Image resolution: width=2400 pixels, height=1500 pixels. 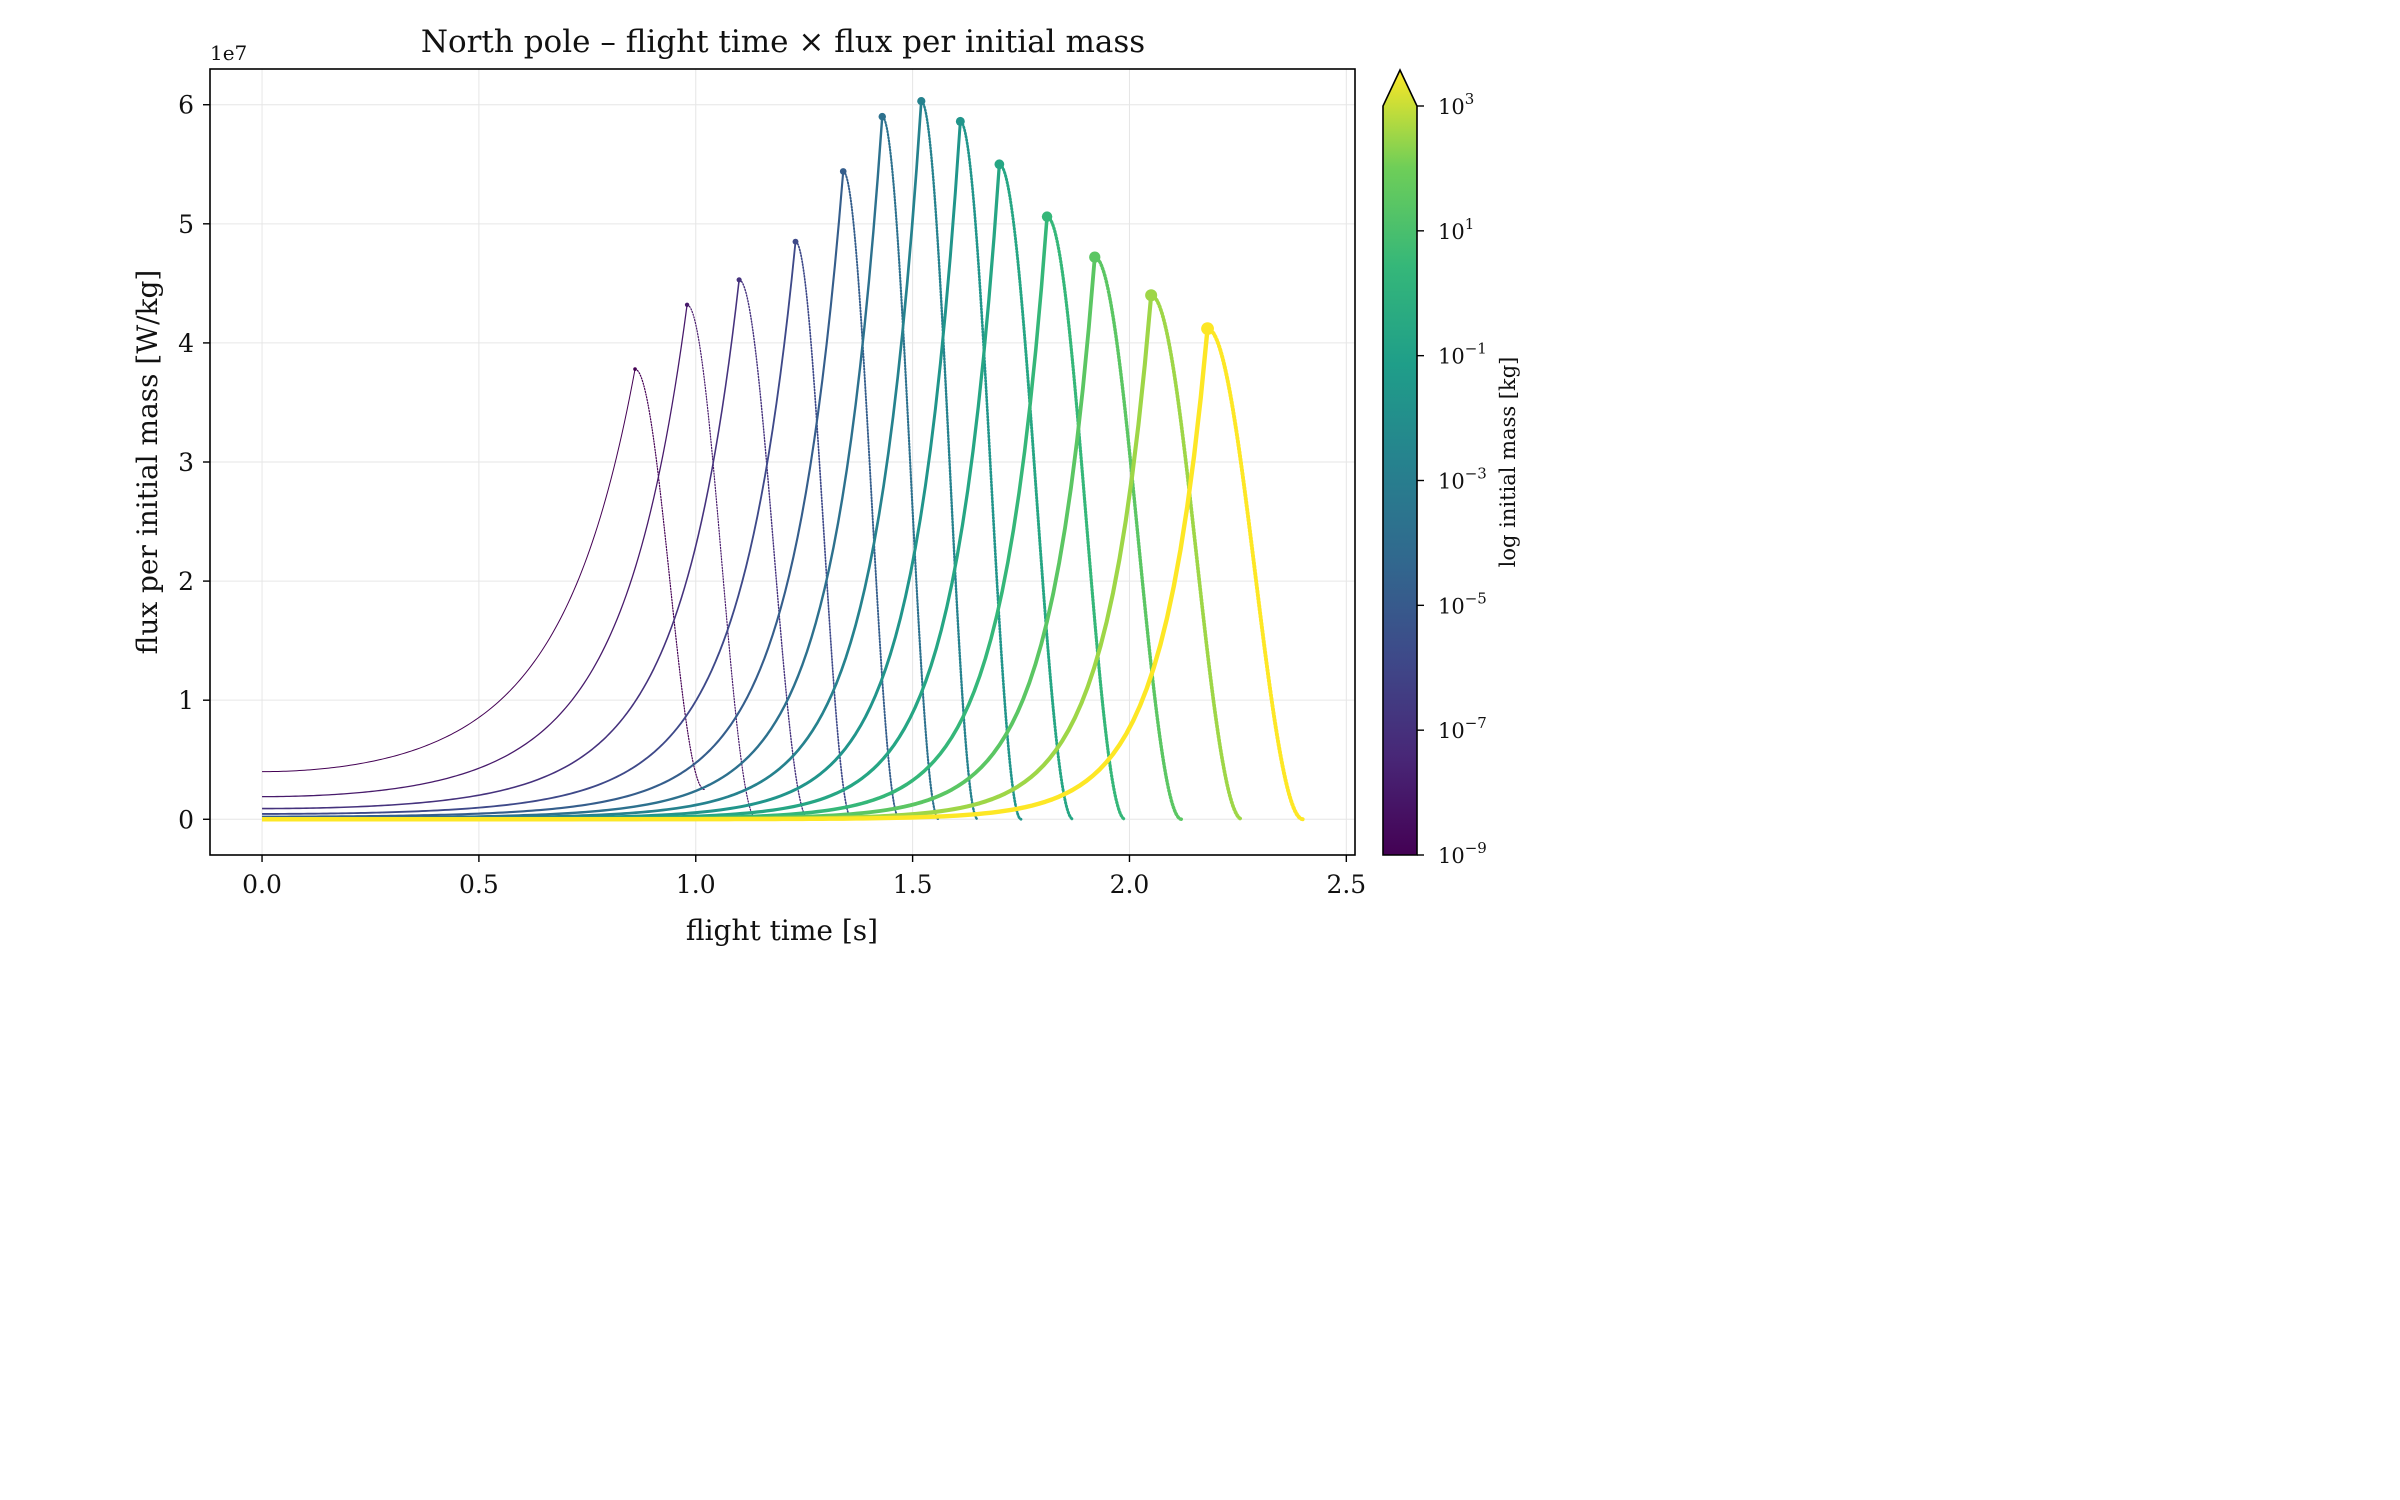 What do you see at coordinates (1462, 479) in the screenshot?
I see `colorbar-tick-label: 10⁻³` at bounding box center [1462, 479].